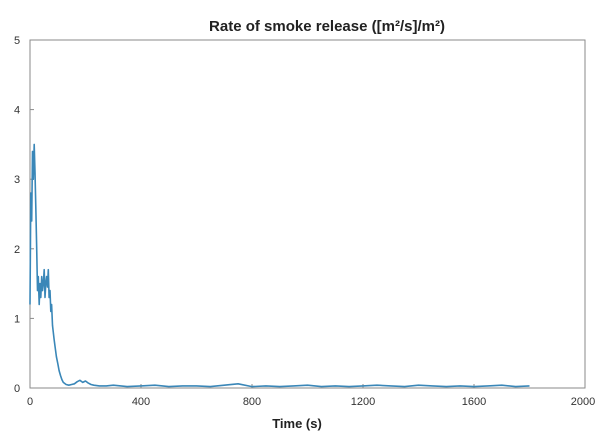  I want to click on x-tick-label: 0, so click(30, 402).